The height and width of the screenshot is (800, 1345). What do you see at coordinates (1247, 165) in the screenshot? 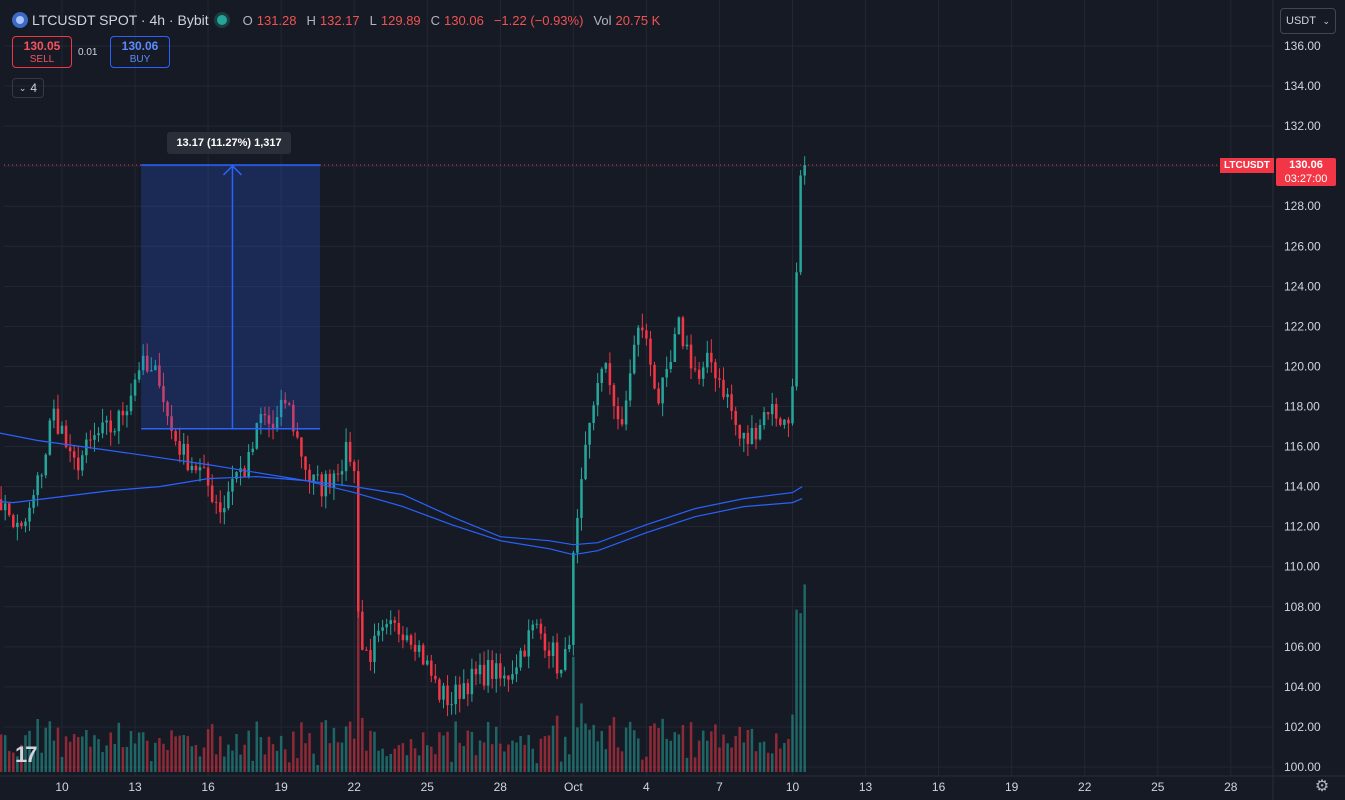
I see `last-price-symbol-label: LTCUSDT` at bounding box center [1247, 165].